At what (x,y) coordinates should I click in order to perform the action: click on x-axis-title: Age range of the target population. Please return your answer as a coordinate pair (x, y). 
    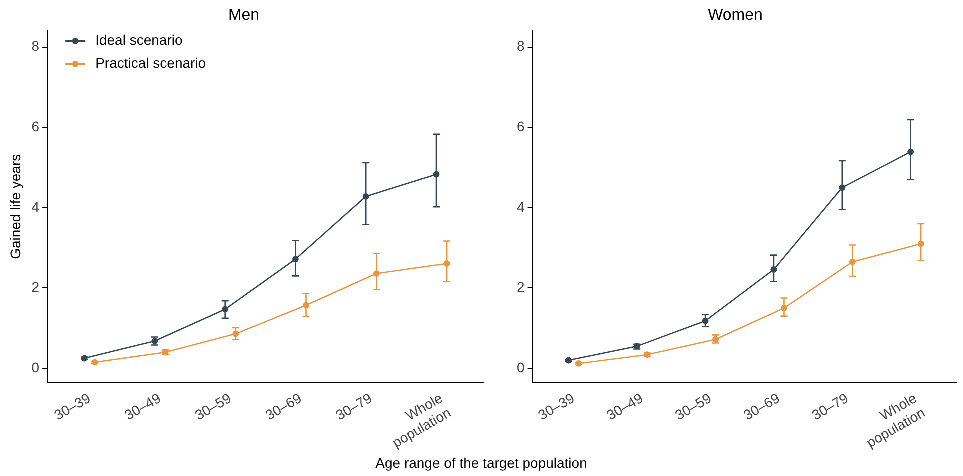
    Looking at the image, I should click on (481, 463).